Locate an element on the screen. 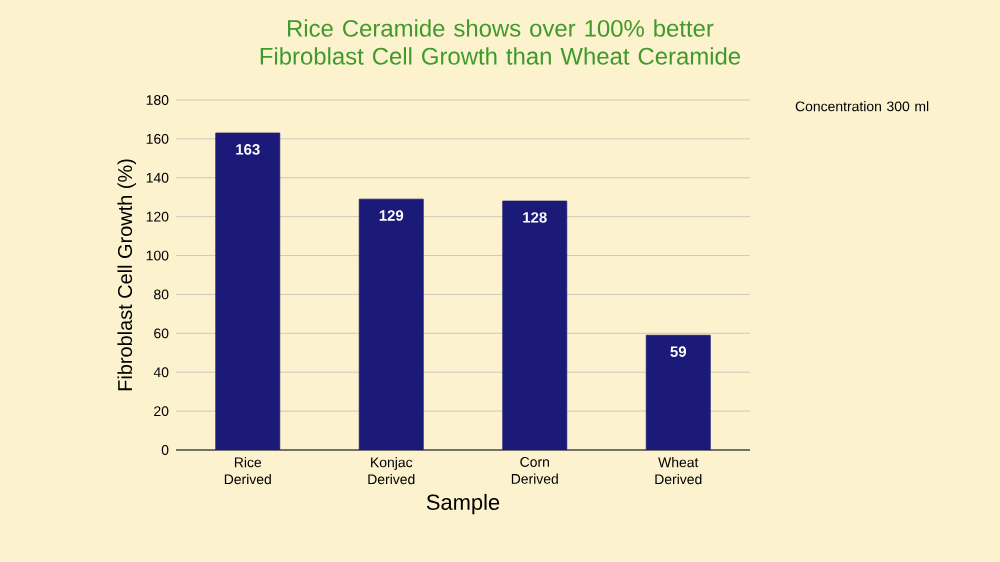  x-axis-title: Sample is located at coordinates (463, 504).